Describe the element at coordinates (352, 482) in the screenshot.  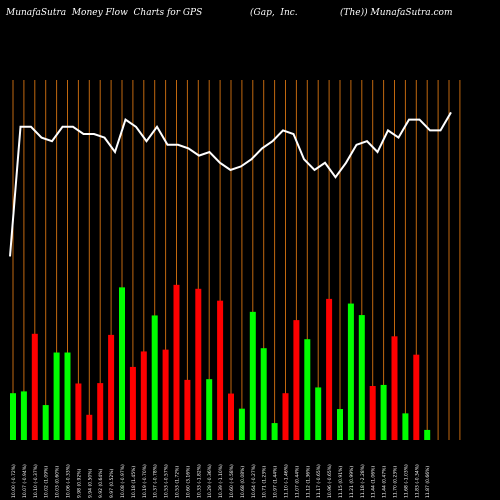
I see `x-tick-label: 11.21 (0.99%)` at that location.